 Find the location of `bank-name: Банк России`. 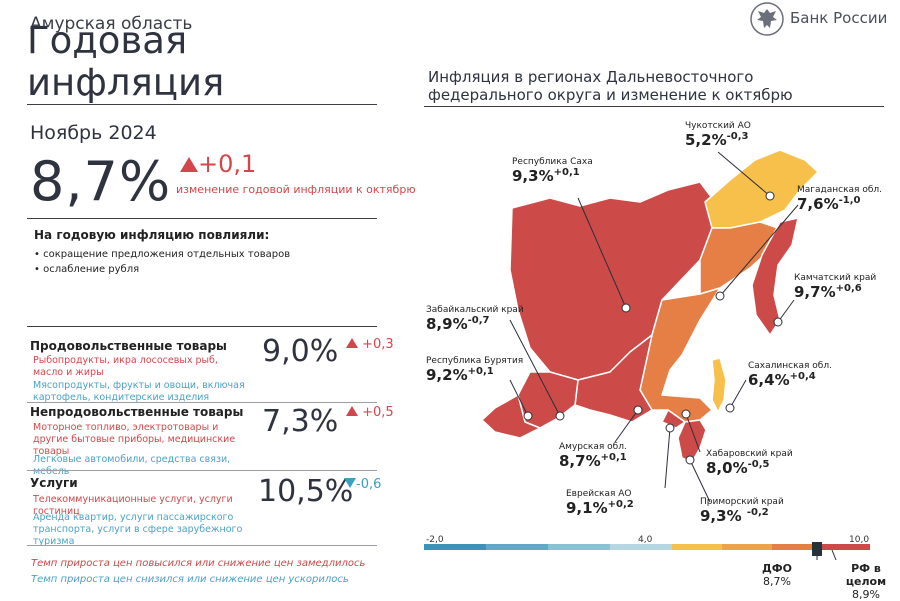

bank-name: Банк России is located at coordinates (839, 18).